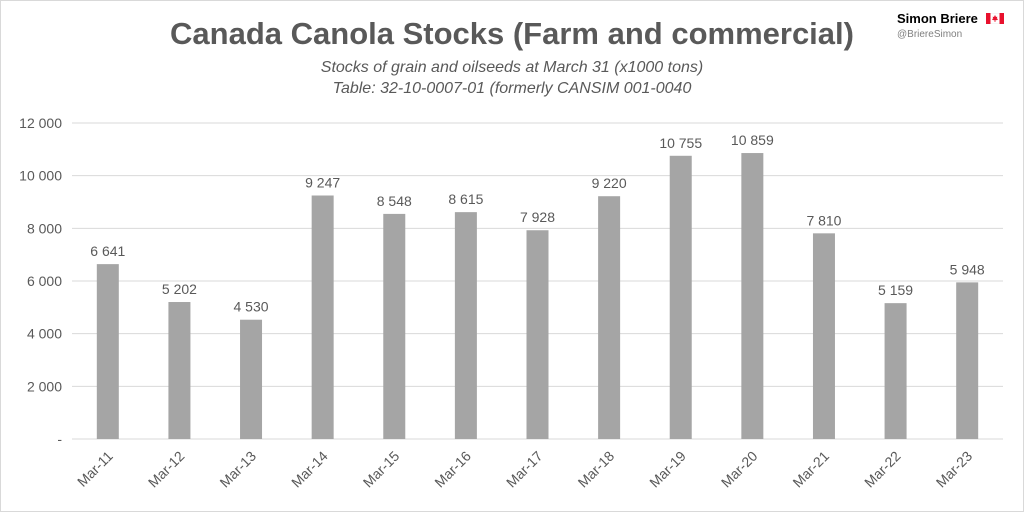  Describe the element at coordinates (680, 143) in the screenshot. I see `data-label: 10 755` at that location.